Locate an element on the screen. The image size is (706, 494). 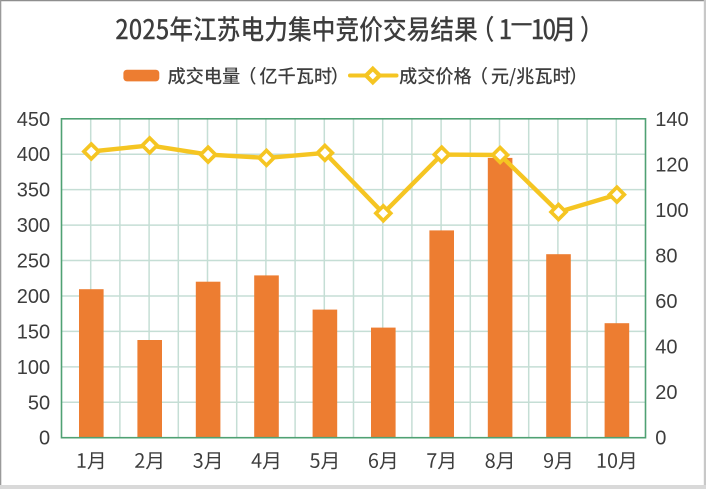
svg-text: 40 is located at coordinates (666, 348).